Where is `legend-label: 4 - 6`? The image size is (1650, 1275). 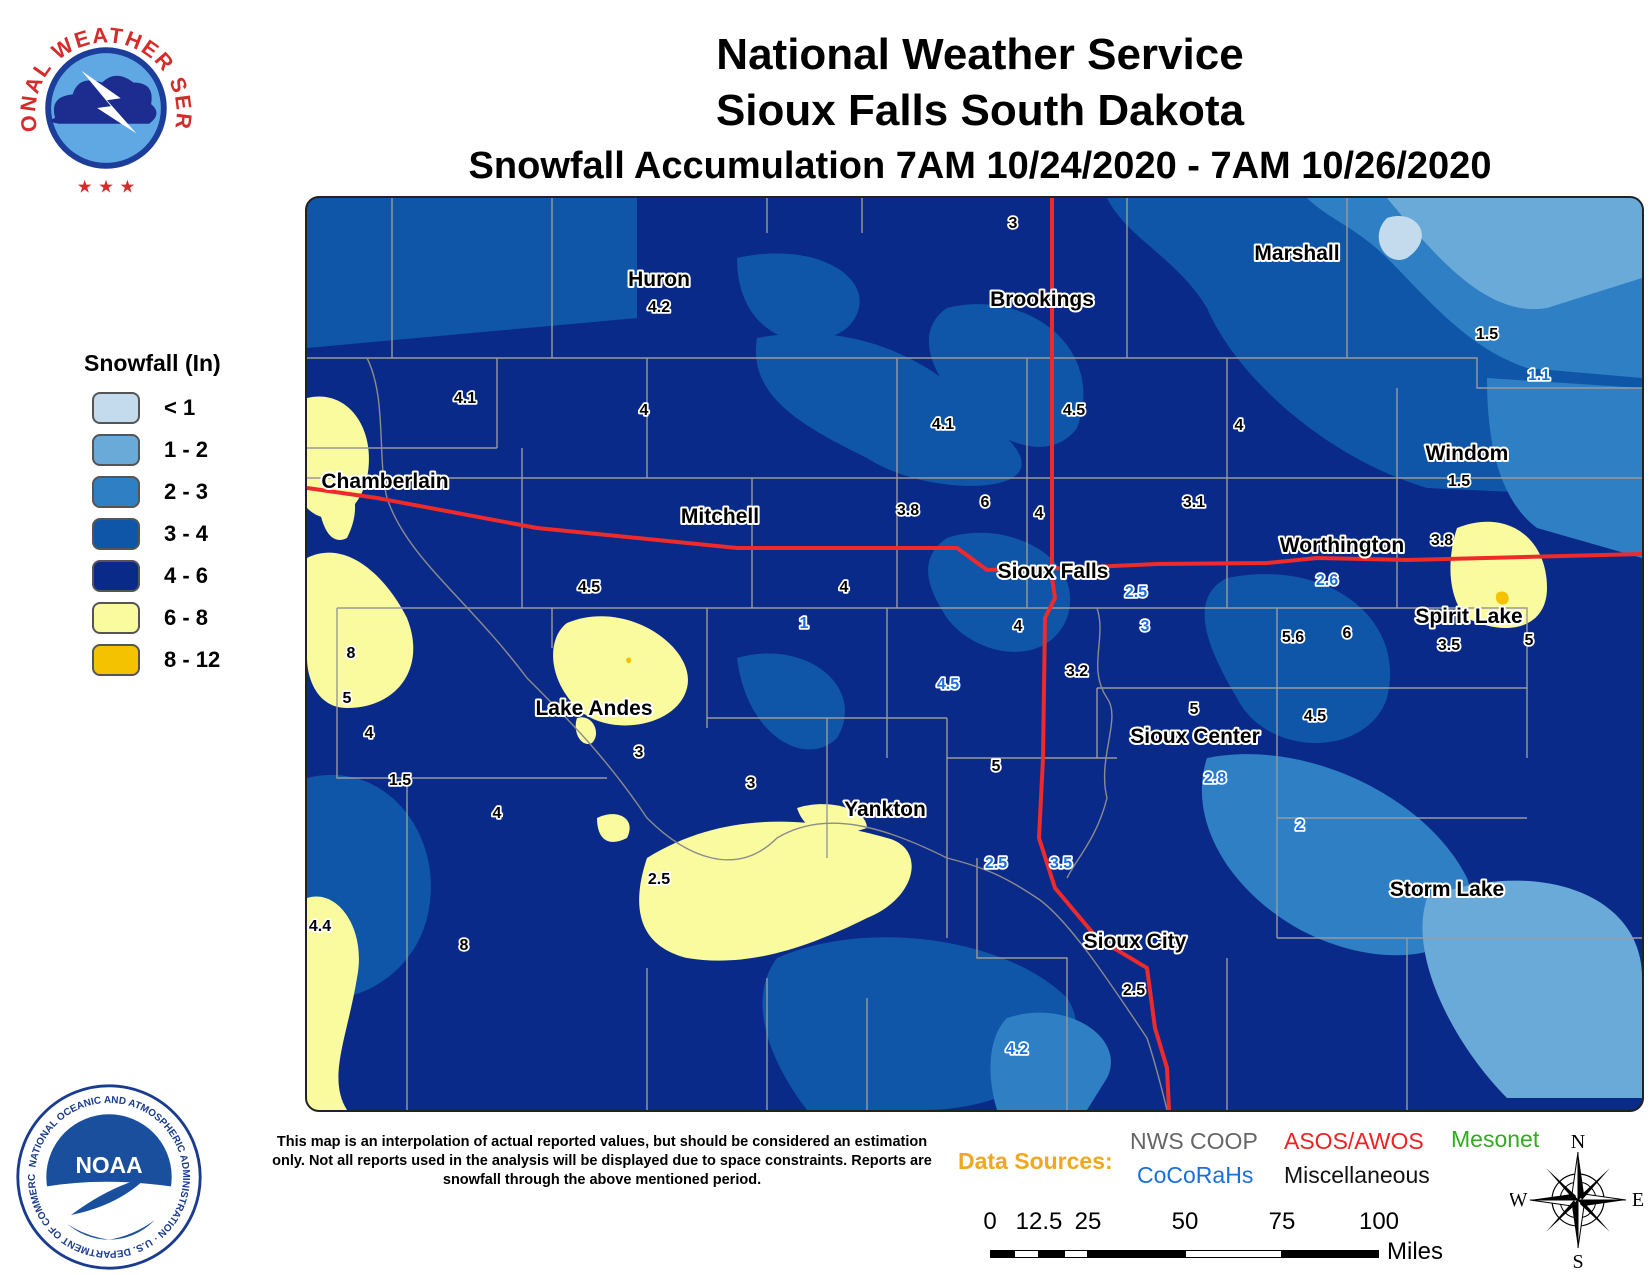 legend-label: 4 - 6 is located at coordinates (186, 575).